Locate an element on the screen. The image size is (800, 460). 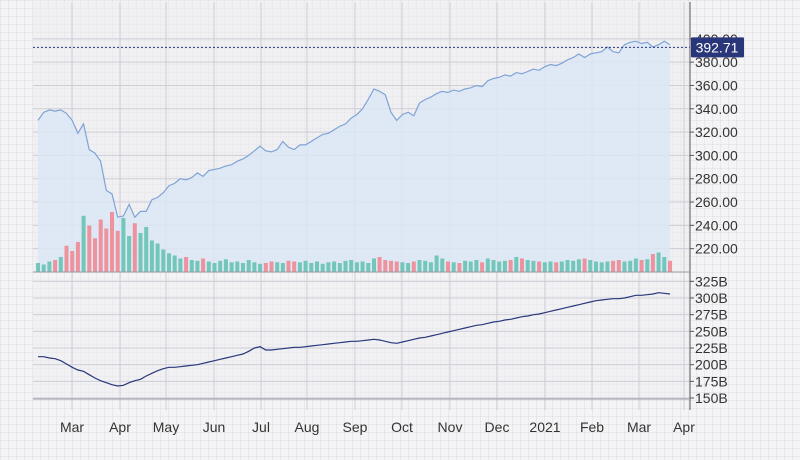
breadth-tick-label: 275B is located at coordinates (711, 315).